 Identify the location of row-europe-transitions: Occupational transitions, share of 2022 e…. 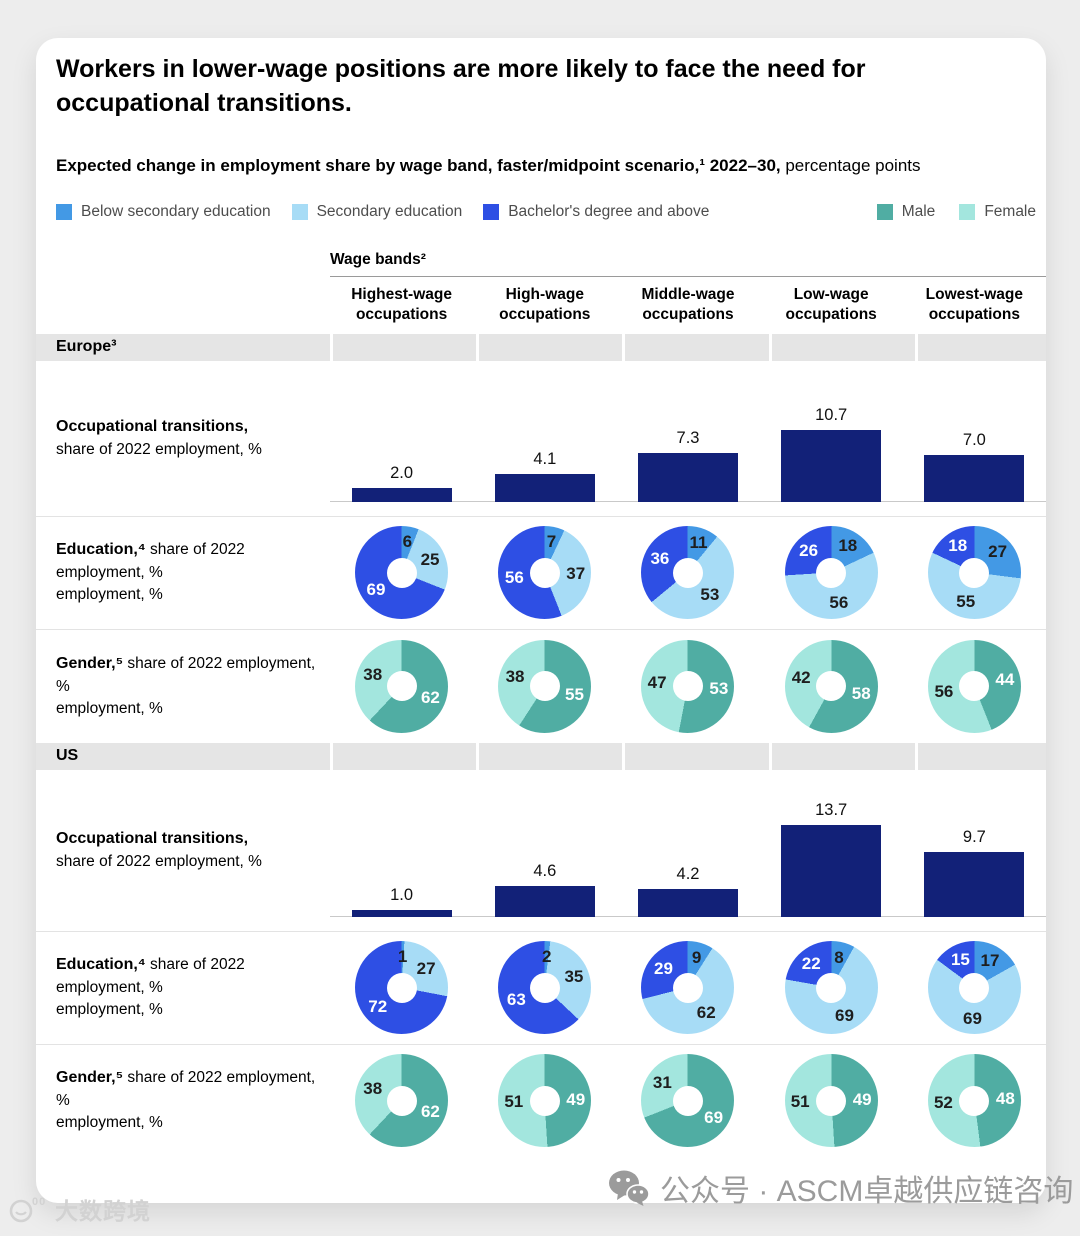
(541, 438).